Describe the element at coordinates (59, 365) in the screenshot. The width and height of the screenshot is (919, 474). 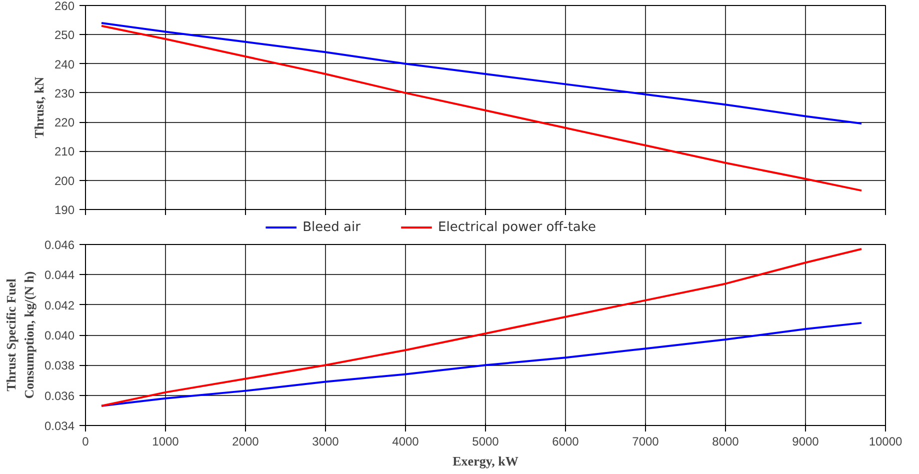
I see `y-tick-label: 0.038` at that location.